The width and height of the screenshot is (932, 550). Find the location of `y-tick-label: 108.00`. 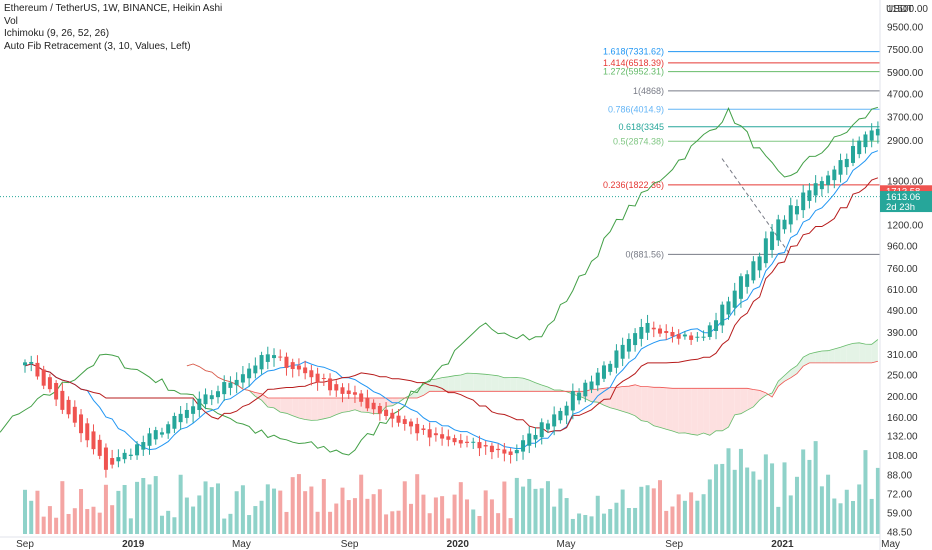

y-tick-label: 108.00 is located at coordinates (902, 456).